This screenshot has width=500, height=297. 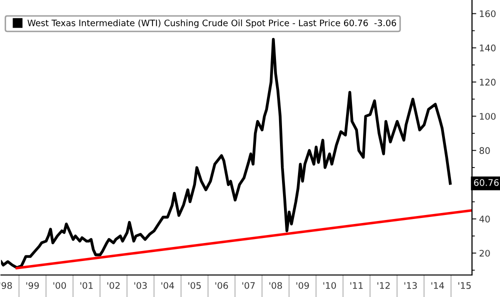 I want to click on x-tick-label: '05, so click(x=194, y=285).